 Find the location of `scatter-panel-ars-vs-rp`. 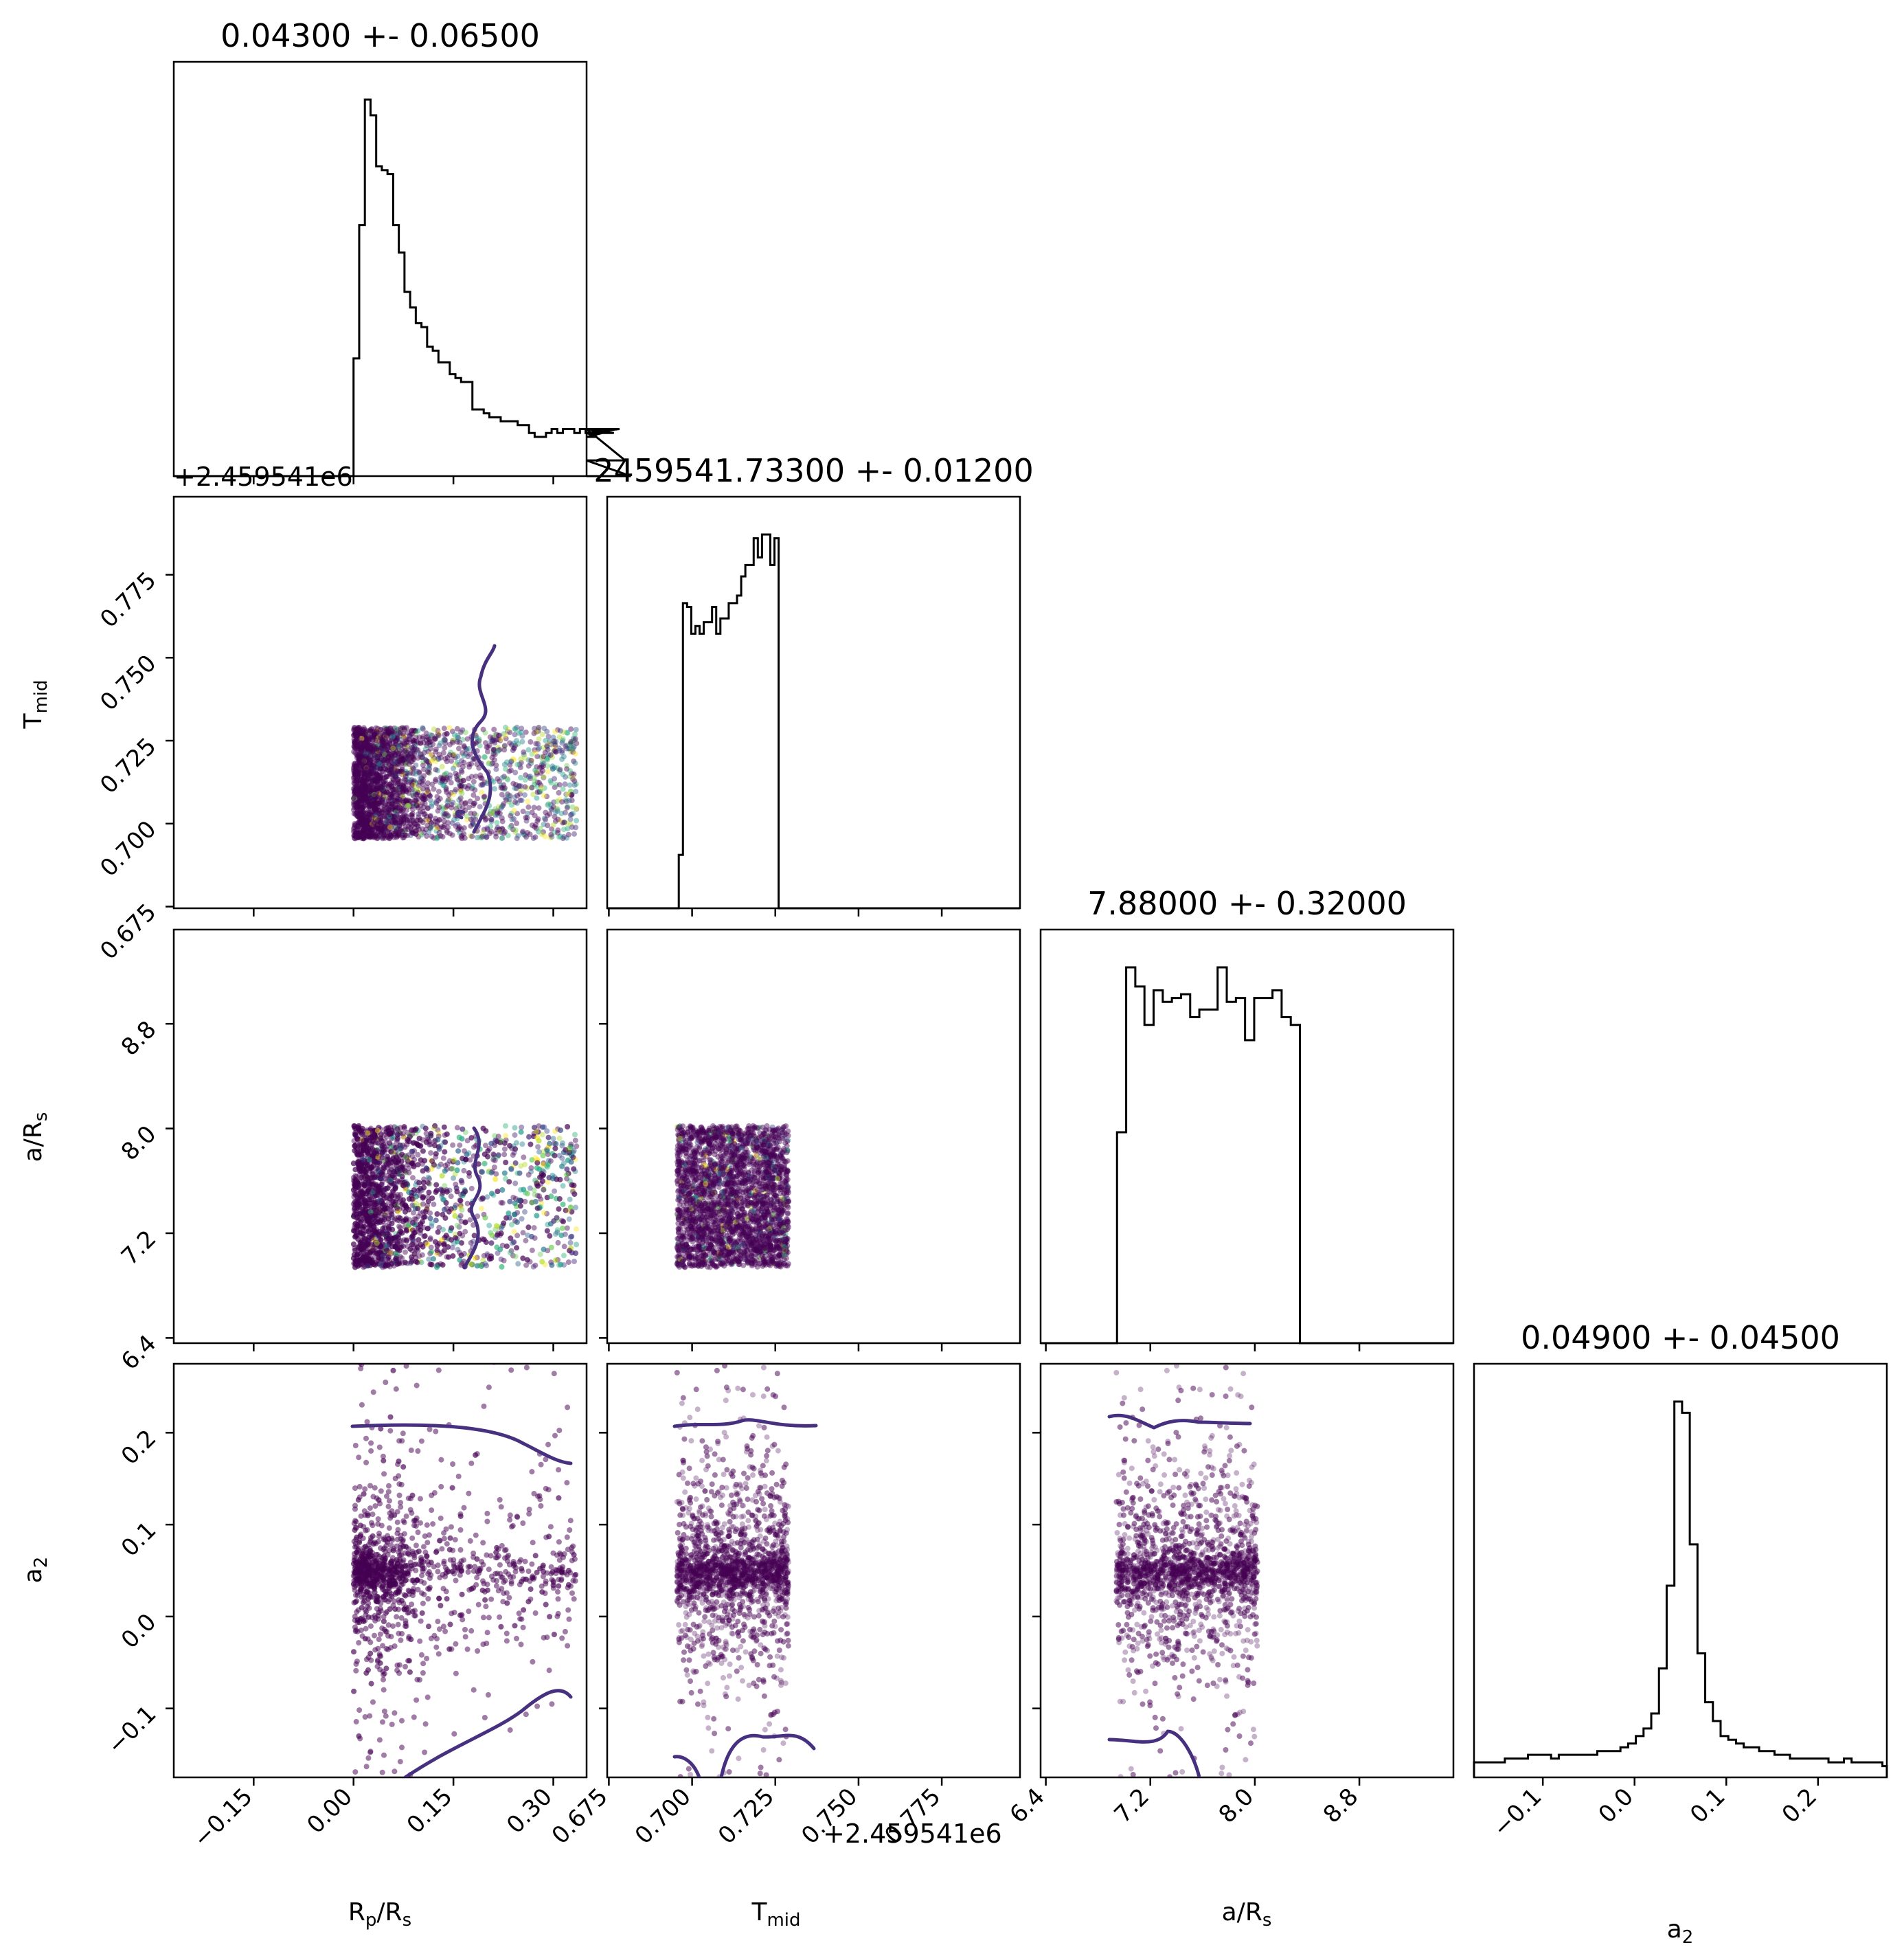

scatter-panel-ars-vs-rp is located at coordinates (380, 1136).